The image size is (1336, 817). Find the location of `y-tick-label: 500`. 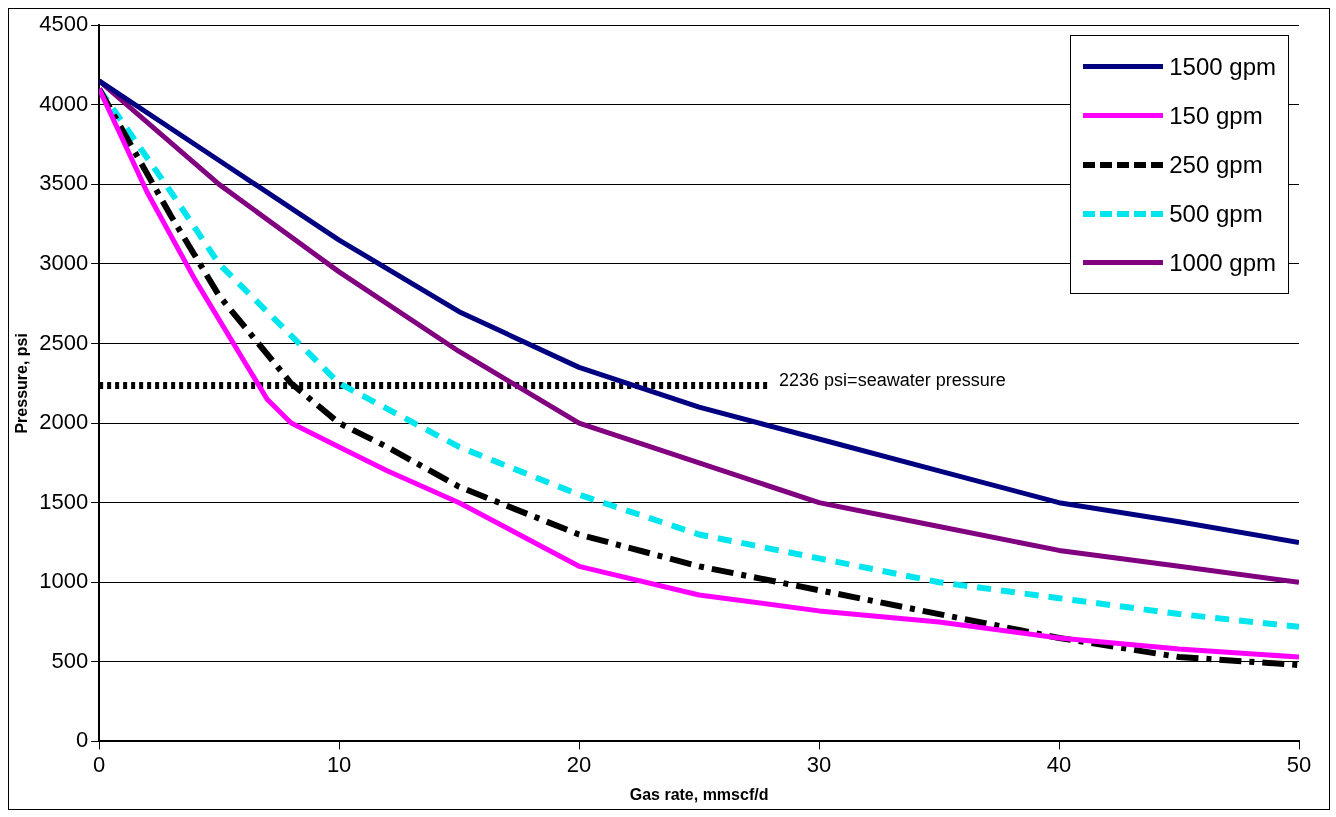

y-tick-label: 500 is located at coordinates (70, 660).